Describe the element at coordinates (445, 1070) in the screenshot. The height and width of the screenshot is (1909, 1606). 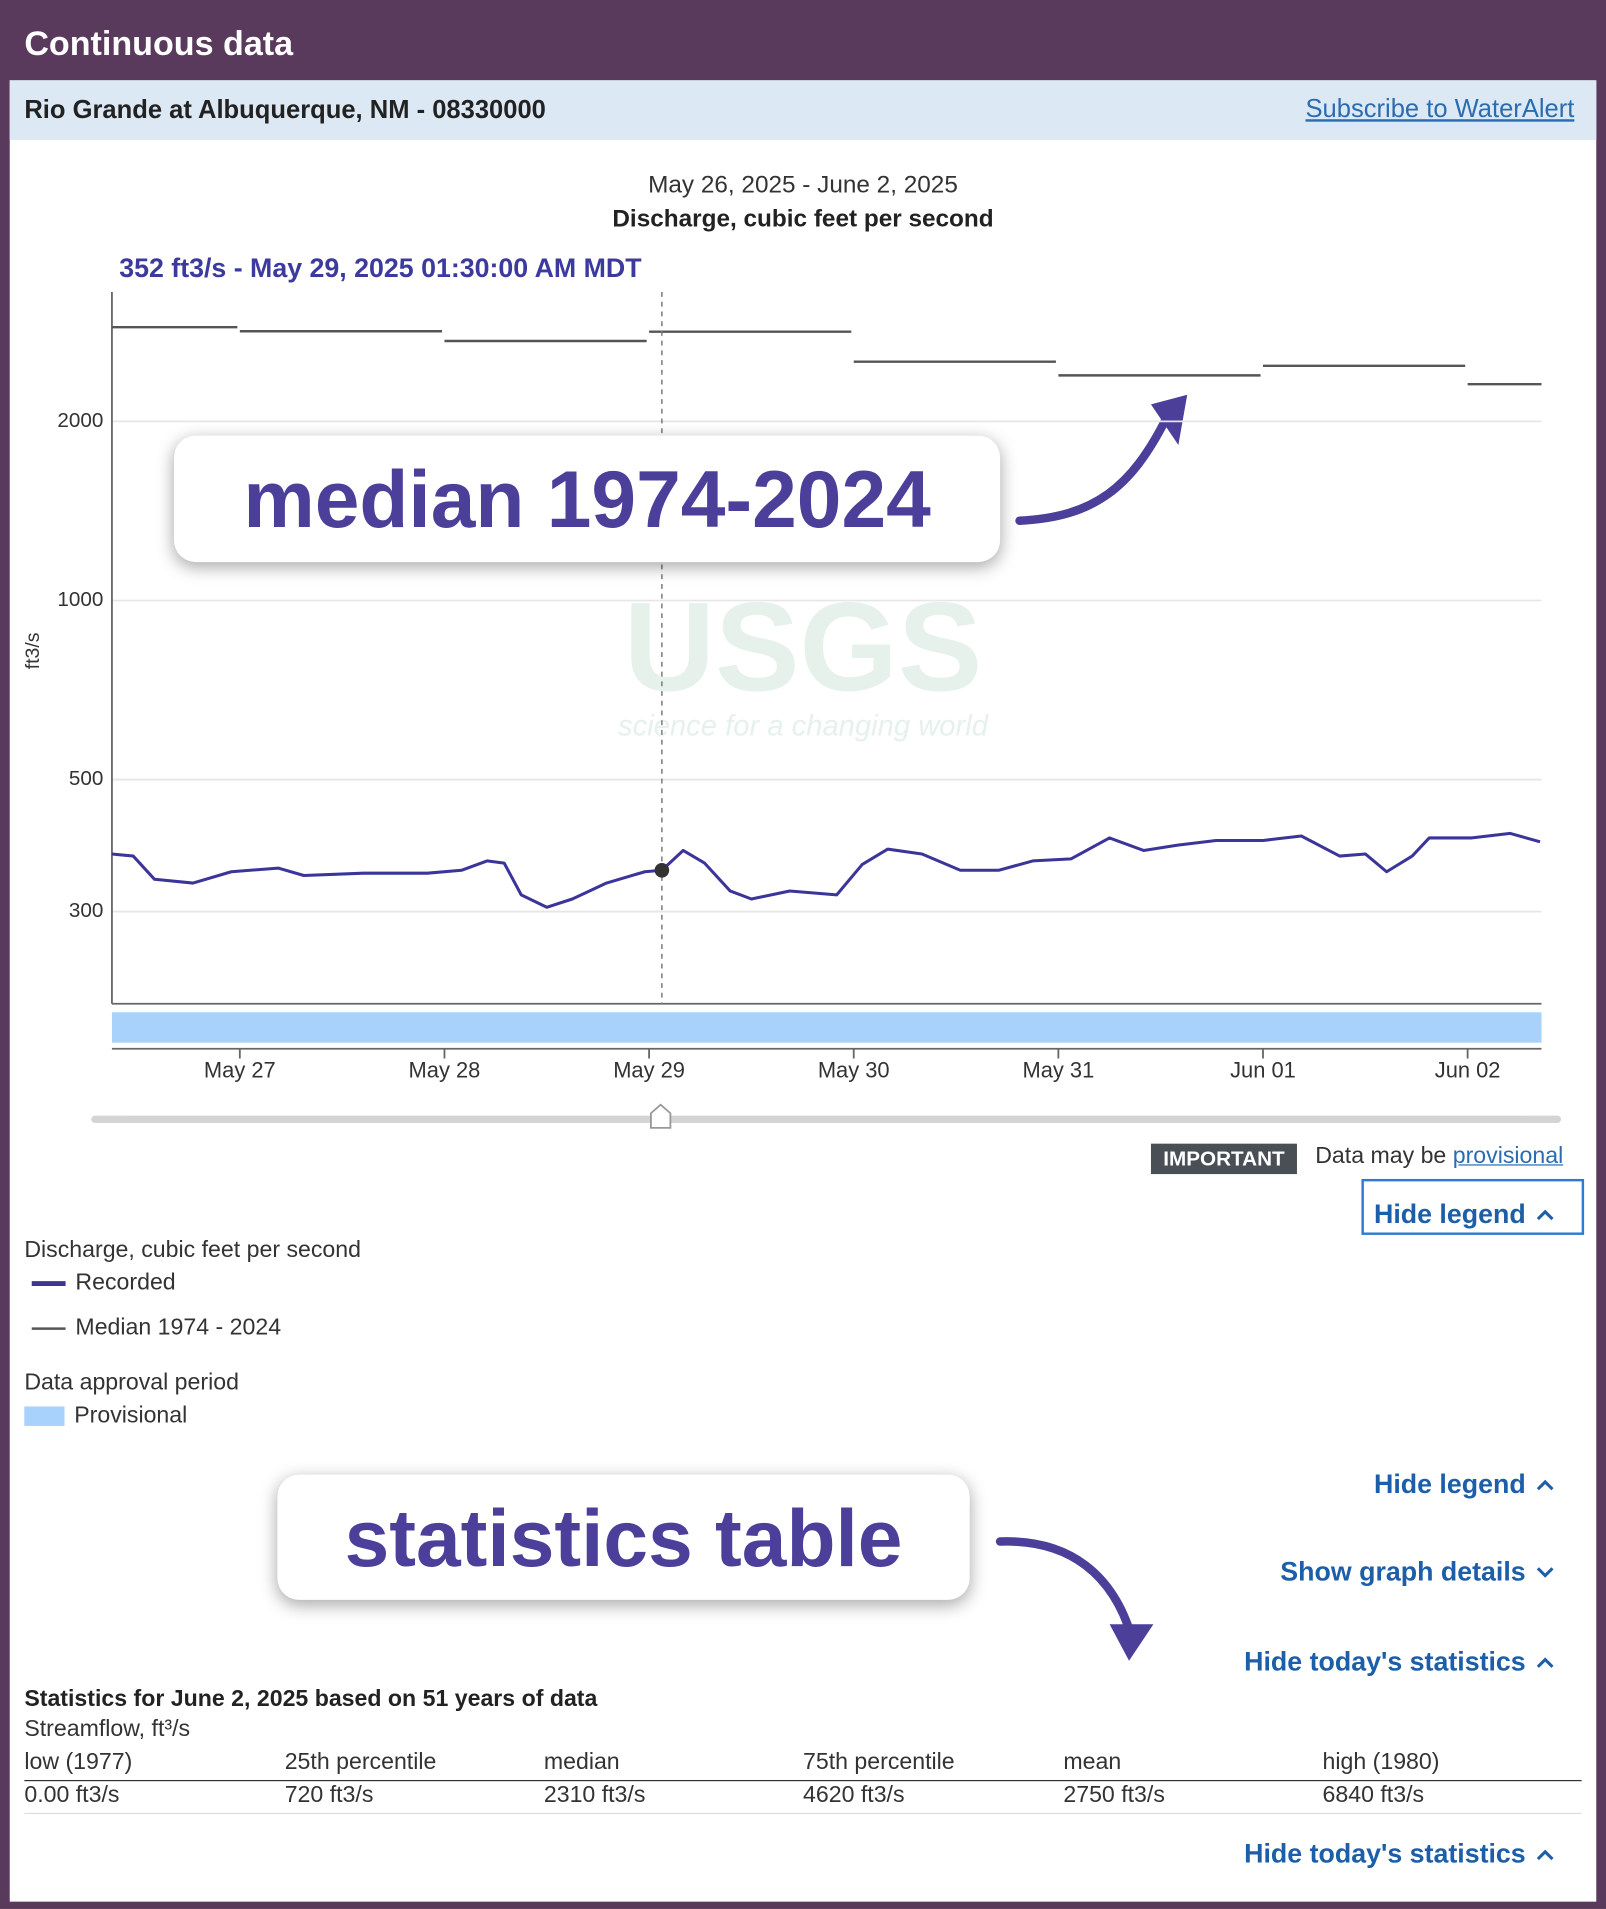
I see `x-tick-label: May 28` at that location.